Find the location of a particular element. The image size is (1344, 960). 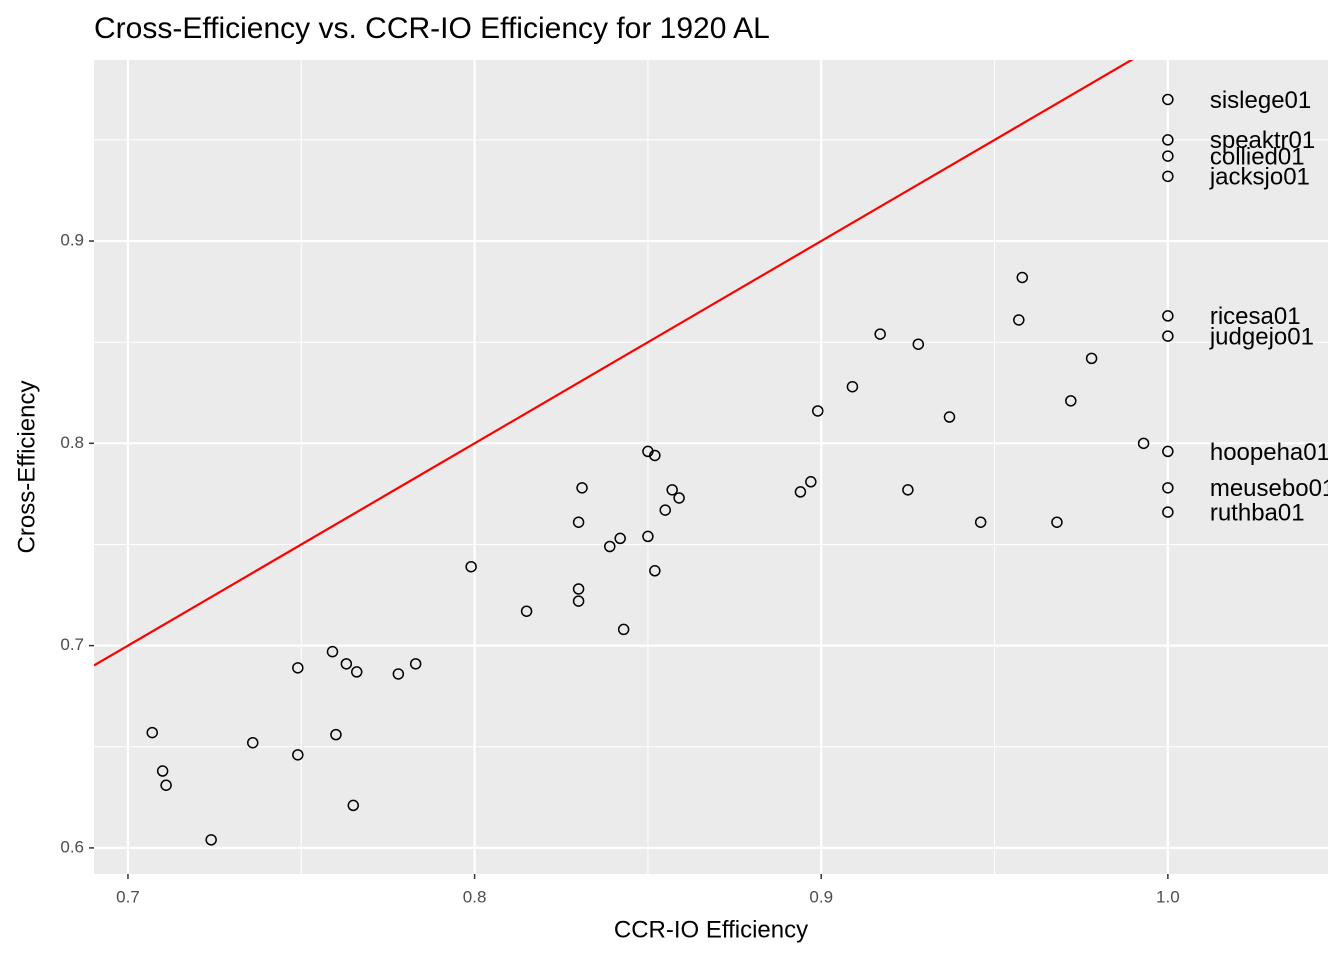

point-label: hoopeha01 is located at coordinates (1270, 452).